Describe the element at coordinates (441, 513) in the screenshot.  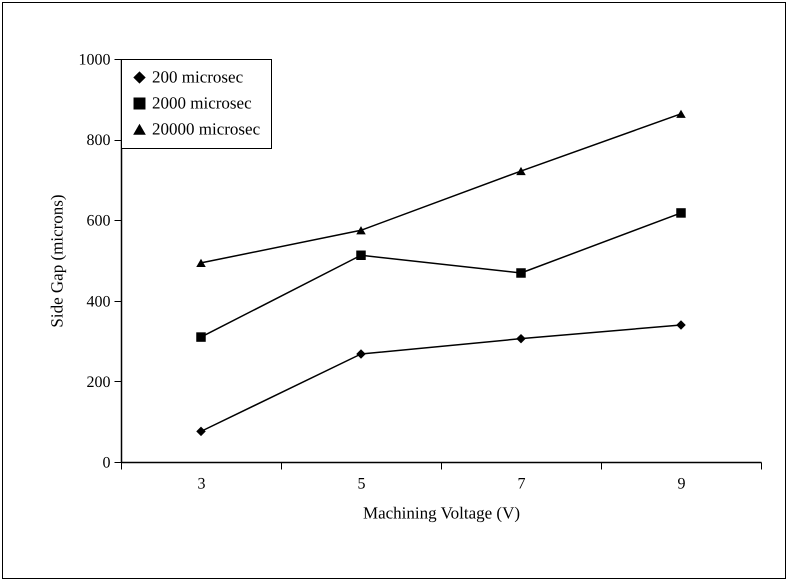
I see `x-axis-title: Machining Voltage (V)` at that location.